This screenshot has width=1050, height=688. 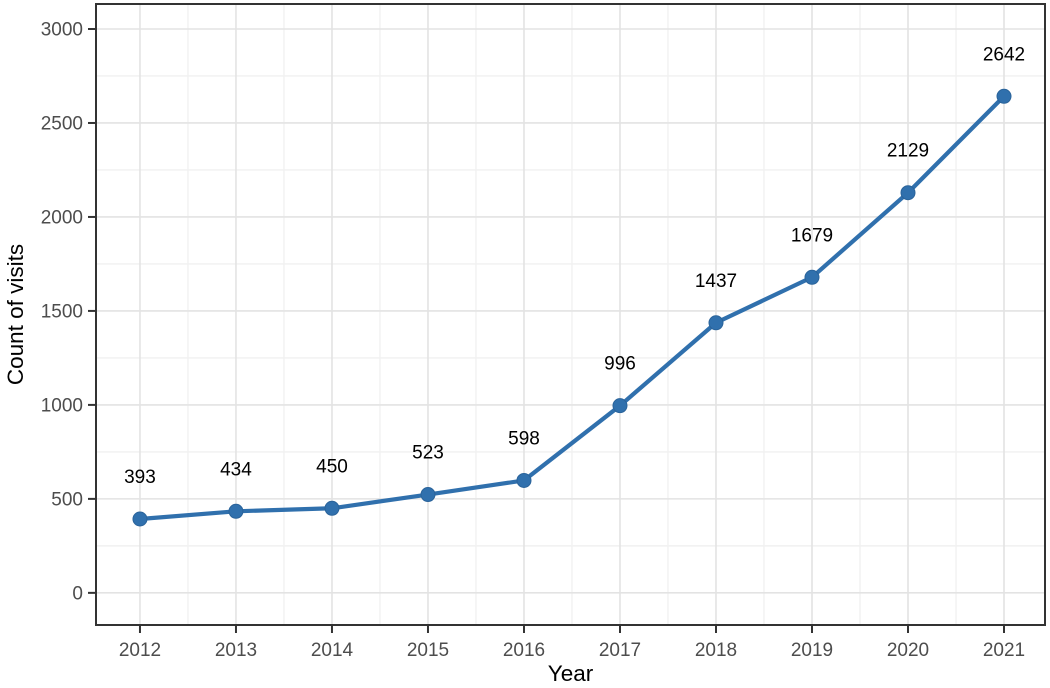 What do you see at coordinates (62, 123) in the screenshot?
I see `y-tick-label: 2500` at bounding box center [62, 123].